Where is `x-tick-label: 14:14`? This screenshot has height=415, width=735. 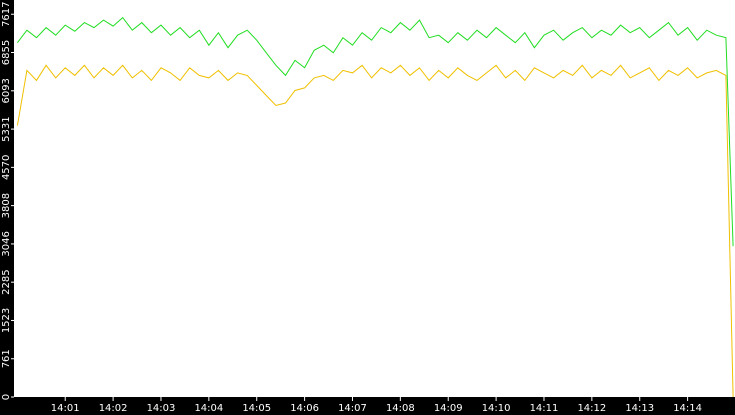 x-tick-label: 14:14 is located at coordinates (687, 408).